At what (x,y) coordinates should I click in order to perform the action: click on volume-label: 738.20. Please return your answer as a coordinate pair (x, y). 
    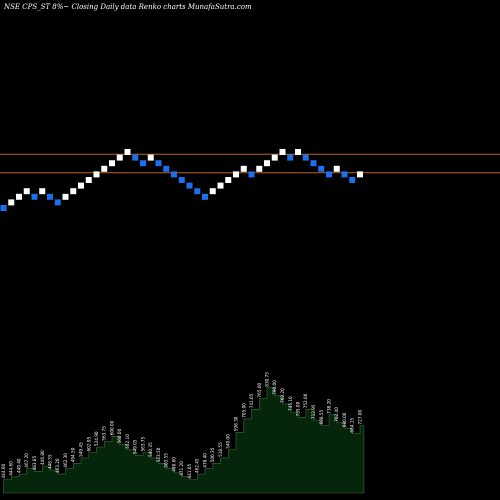
    Looking at the image, I should click on (329, 406).